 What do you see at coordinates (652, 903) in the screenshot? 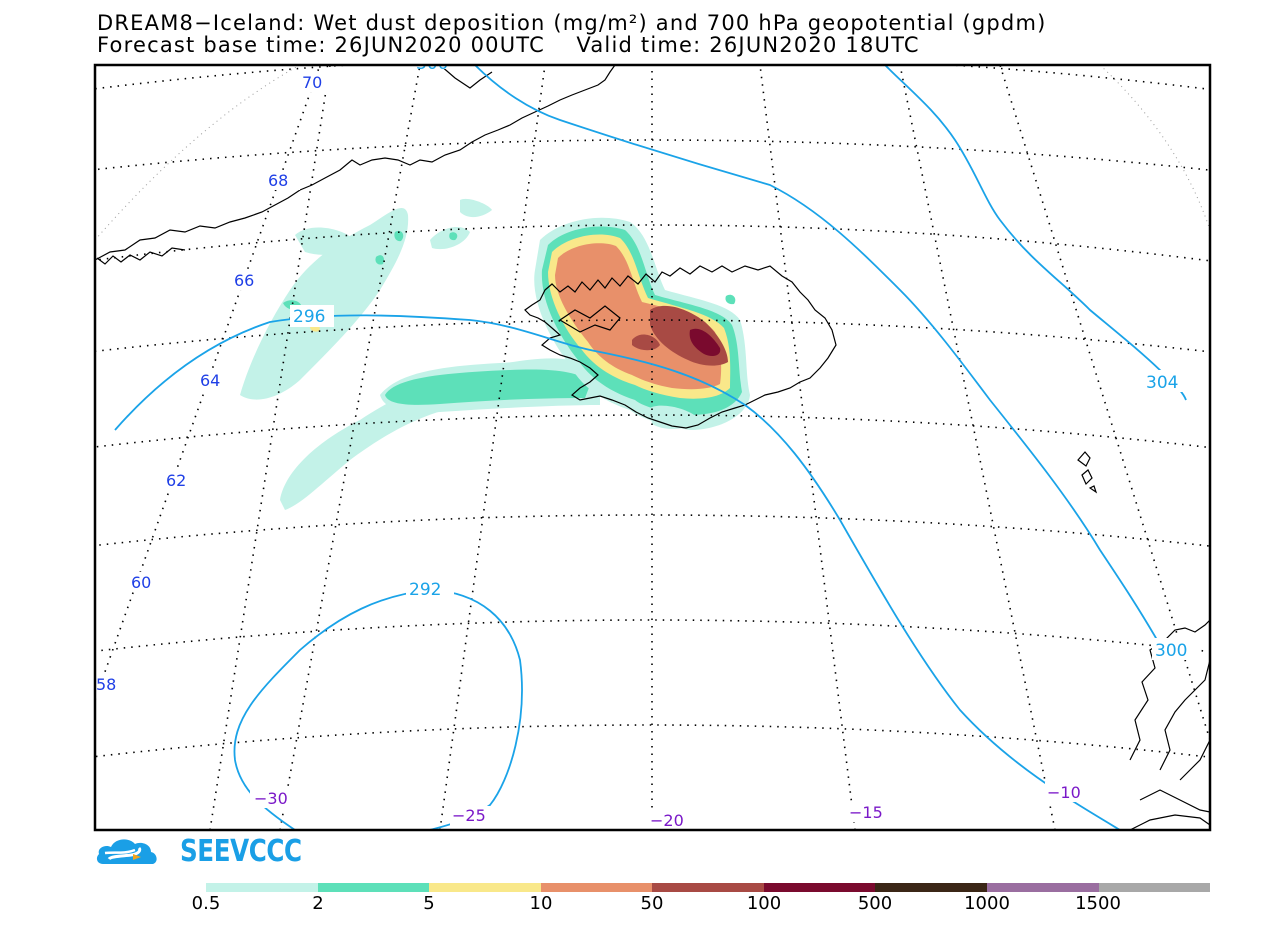
I see `colorbar-label-50: 50` at bounding box center [652, 903].